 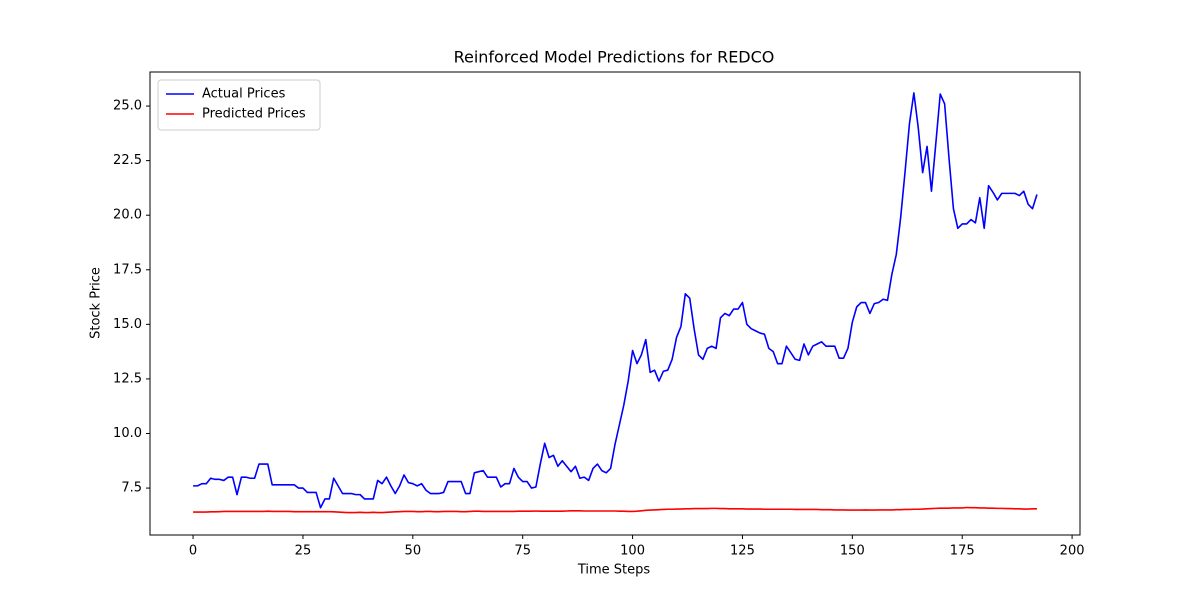 What do you see at coordinates (962, 551) in the screenshot?
I see `x-tick-label: 175` at bounding box center [962, 551].